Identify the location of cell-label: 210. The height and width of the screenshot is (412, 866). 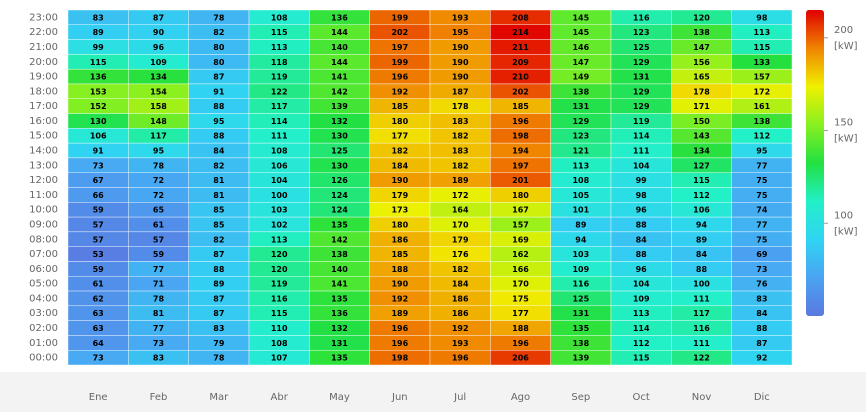
(520, 77).